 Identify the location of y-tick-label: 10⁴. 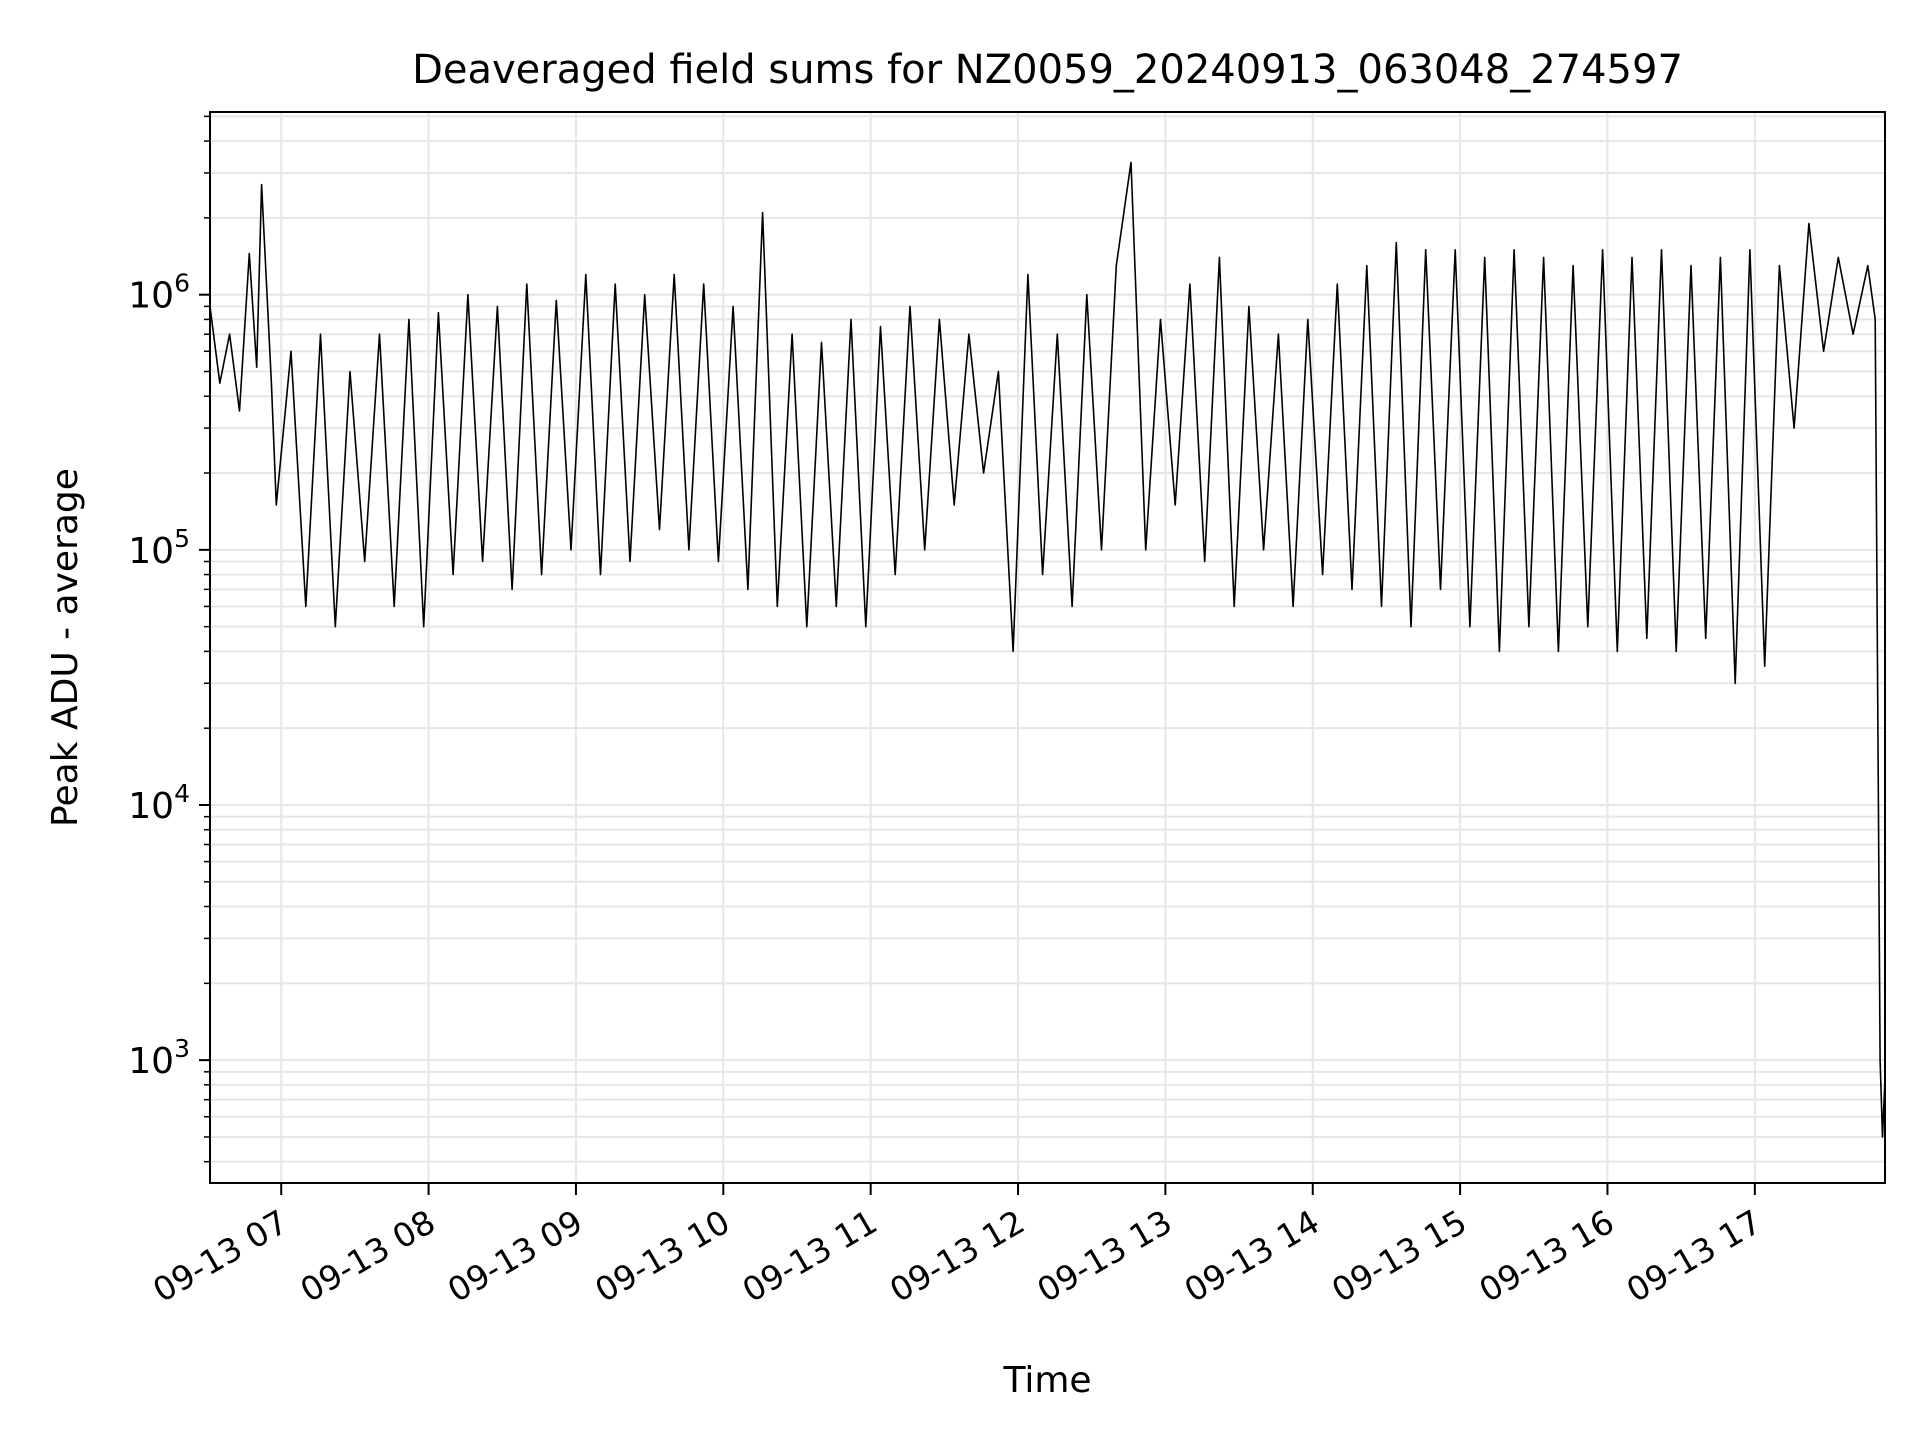
(159, 803).